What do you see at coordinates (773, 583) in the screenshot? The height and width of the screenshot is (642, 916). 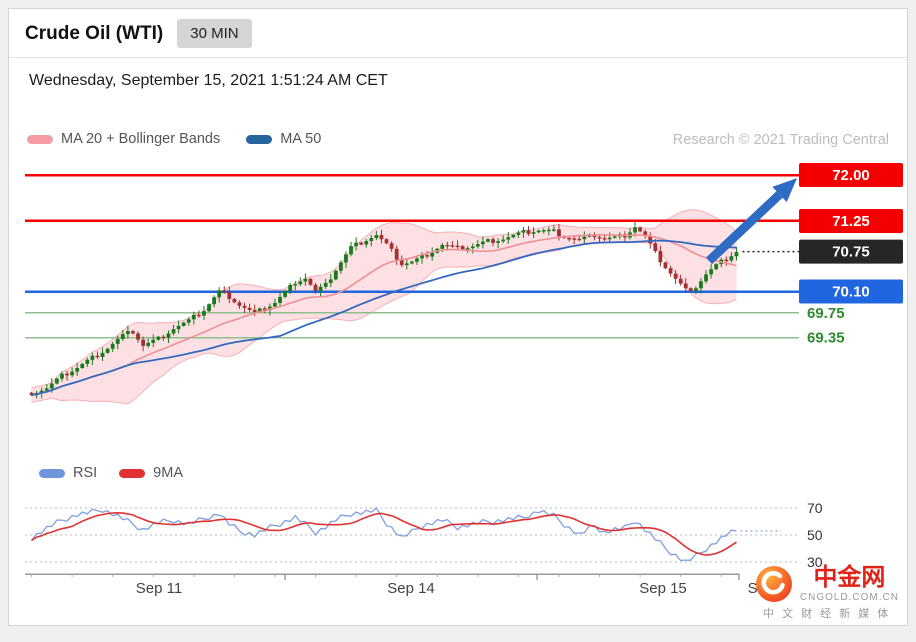 I see `cngold-logo-icon` at bounding box center [773, 583].